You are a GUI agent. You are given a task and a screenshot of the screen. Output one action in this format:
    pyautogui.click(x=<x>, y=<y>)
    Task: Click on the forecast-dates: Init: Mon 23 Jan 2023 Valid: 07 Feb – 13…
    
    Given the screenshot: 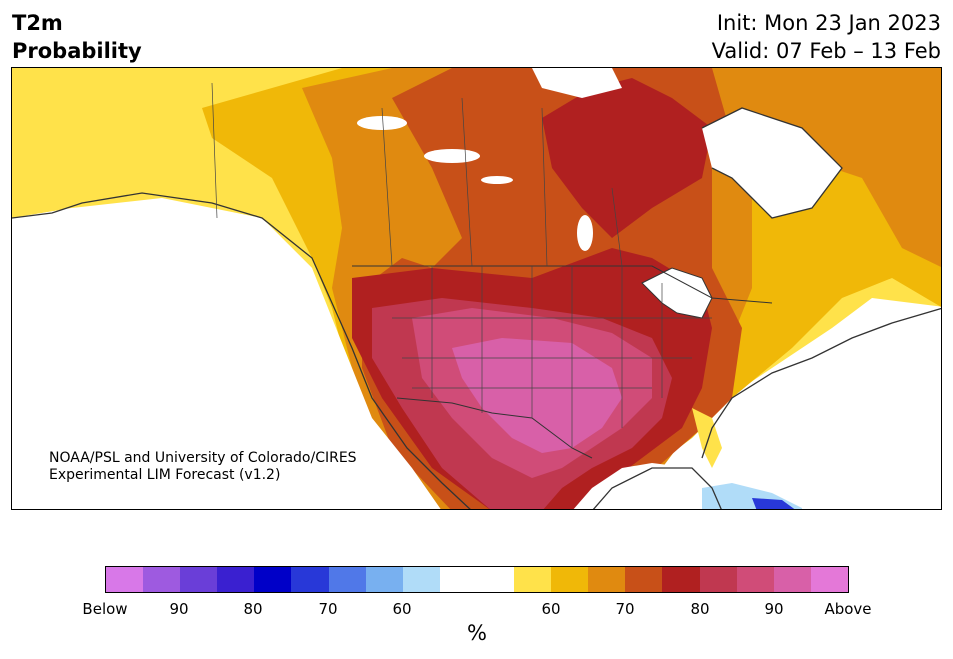 What is the action you would take?
    pyautogui.click(x=826, y=37)
    